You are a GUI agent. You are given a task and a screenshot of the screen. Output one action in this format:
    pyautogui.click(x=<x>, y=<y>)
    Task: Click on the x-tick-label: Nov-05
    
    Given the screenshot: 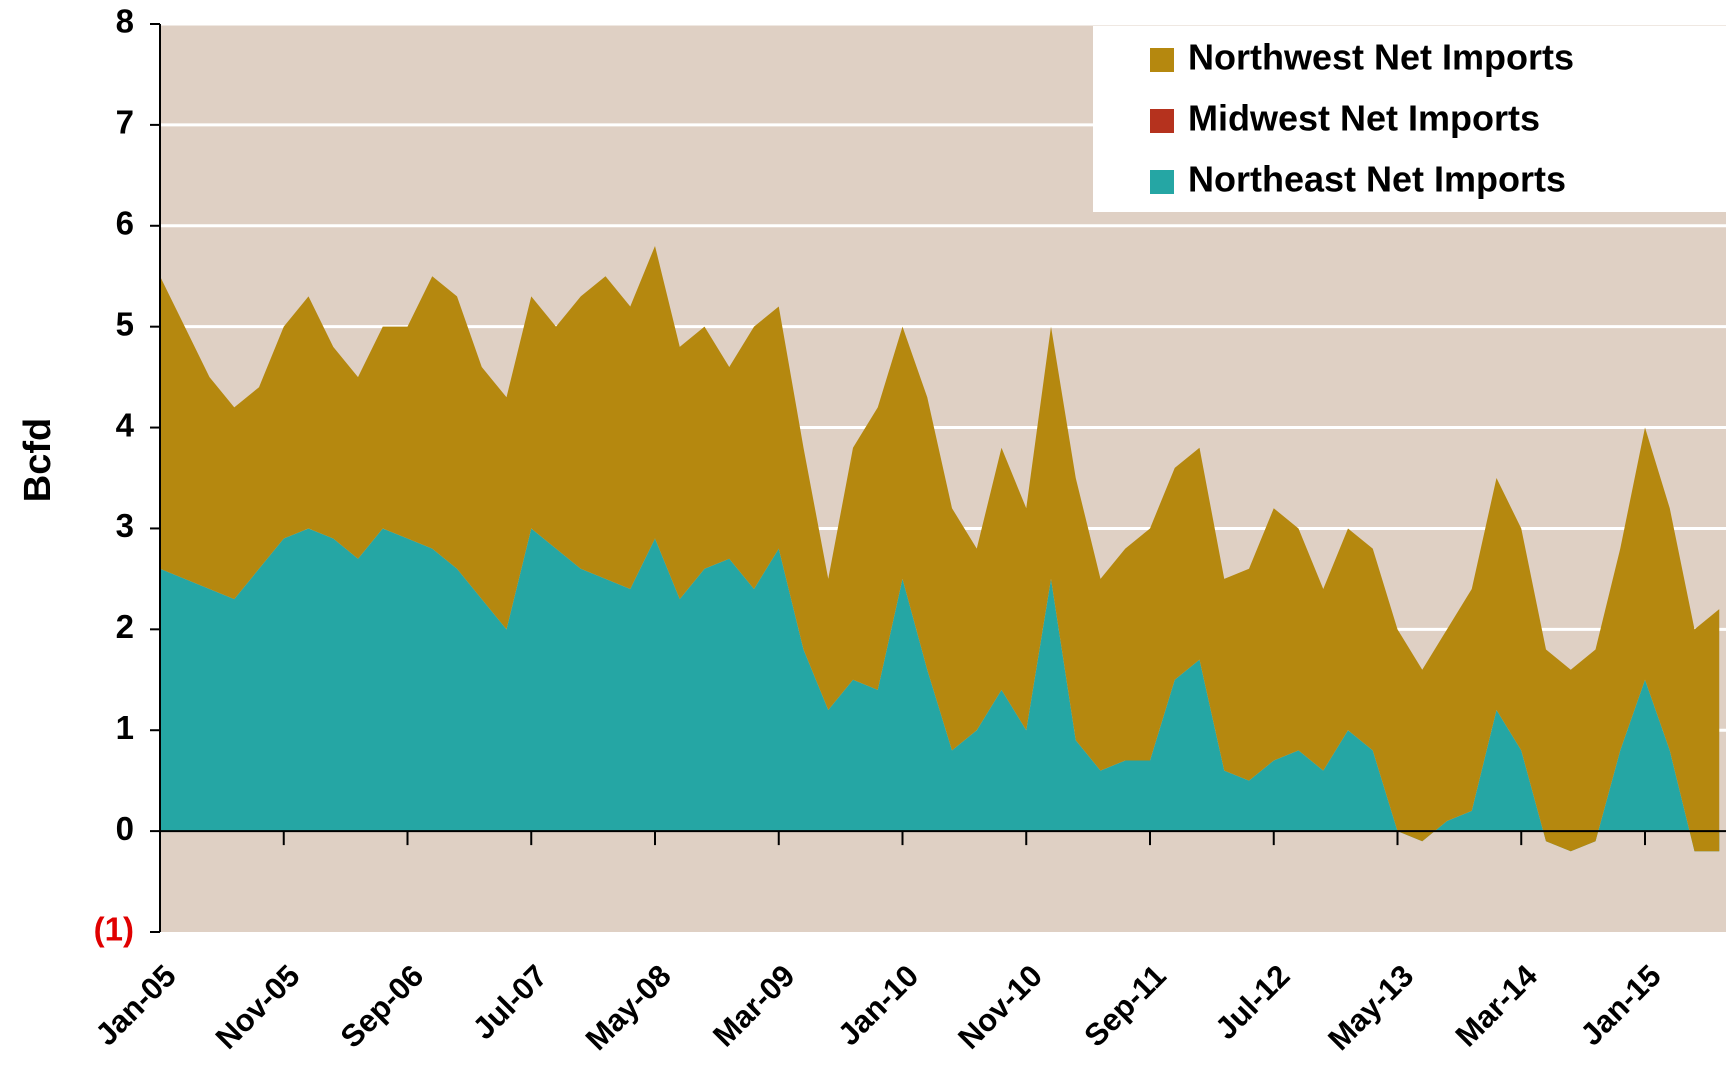 What is the action you would take?
    pyautogui.click(x=258, y=1007)
    